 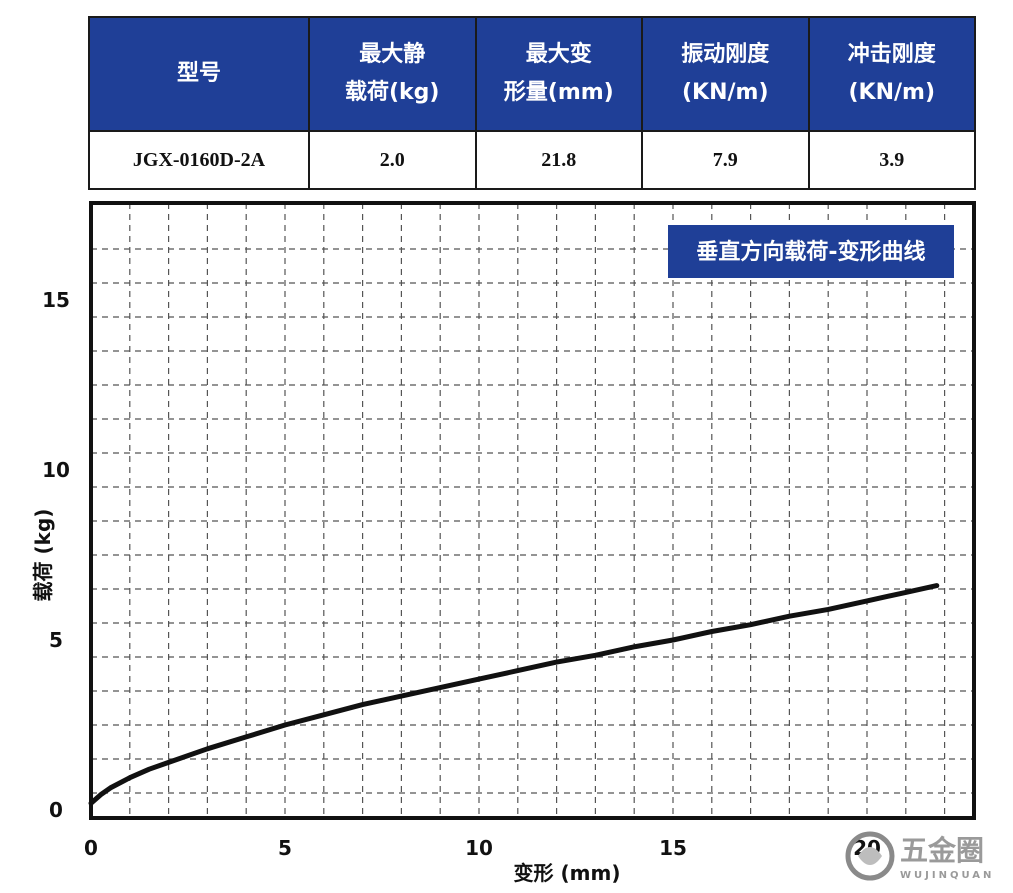 What do you see at coordinates (392, 74) in the screenshot?
I see `header-max-static-load: 最大静 载荷(kg)` at bounding box center [392, 74].